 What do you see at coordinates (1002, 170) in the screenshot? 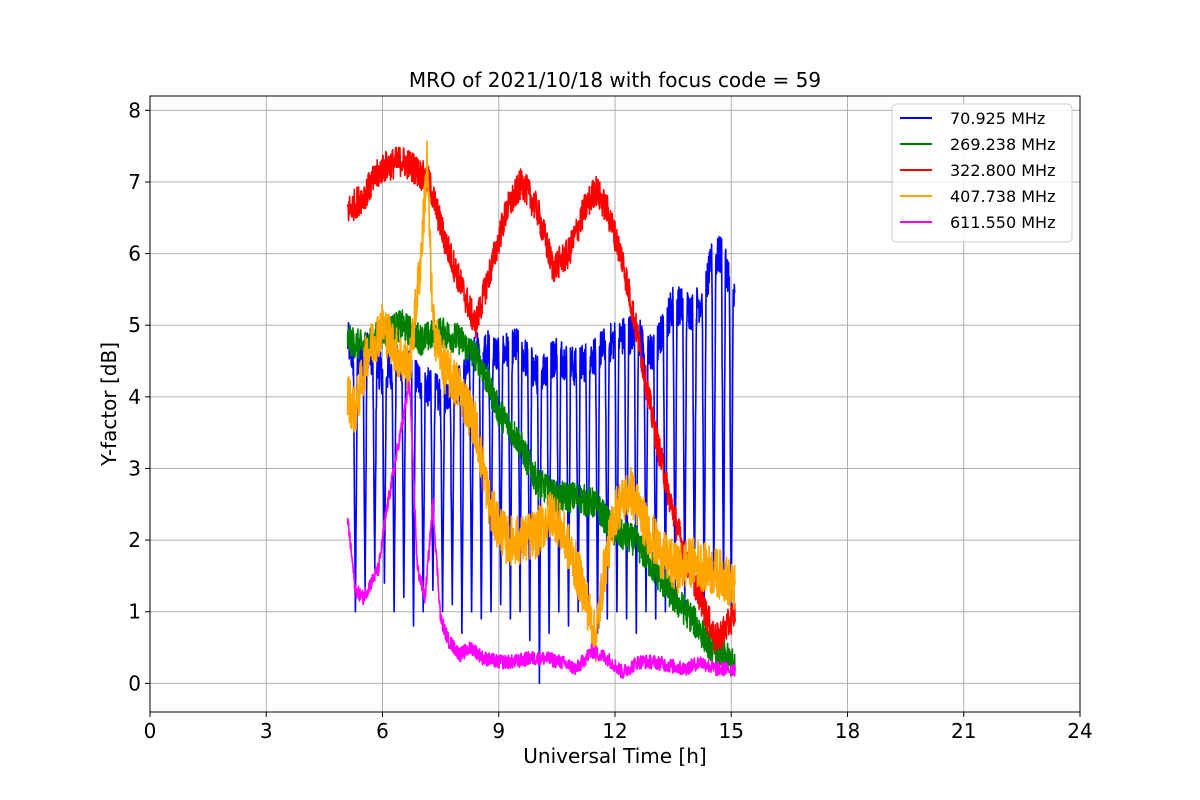
I see `legend-label: 322.800 MHz` at bounding box center [1002, 170].